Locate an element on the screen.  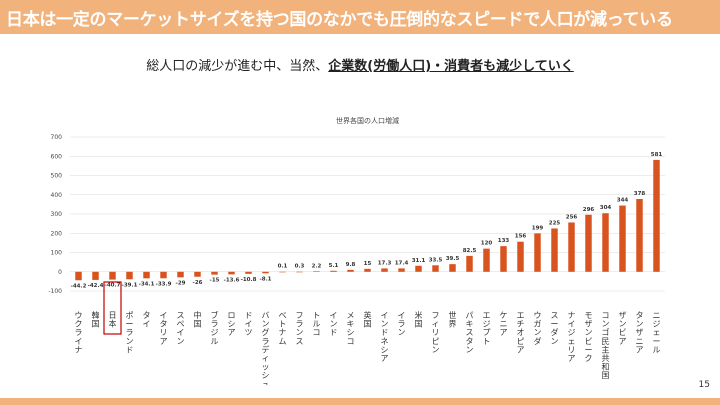
category-label: フランス is located at coordinates (300, 328).